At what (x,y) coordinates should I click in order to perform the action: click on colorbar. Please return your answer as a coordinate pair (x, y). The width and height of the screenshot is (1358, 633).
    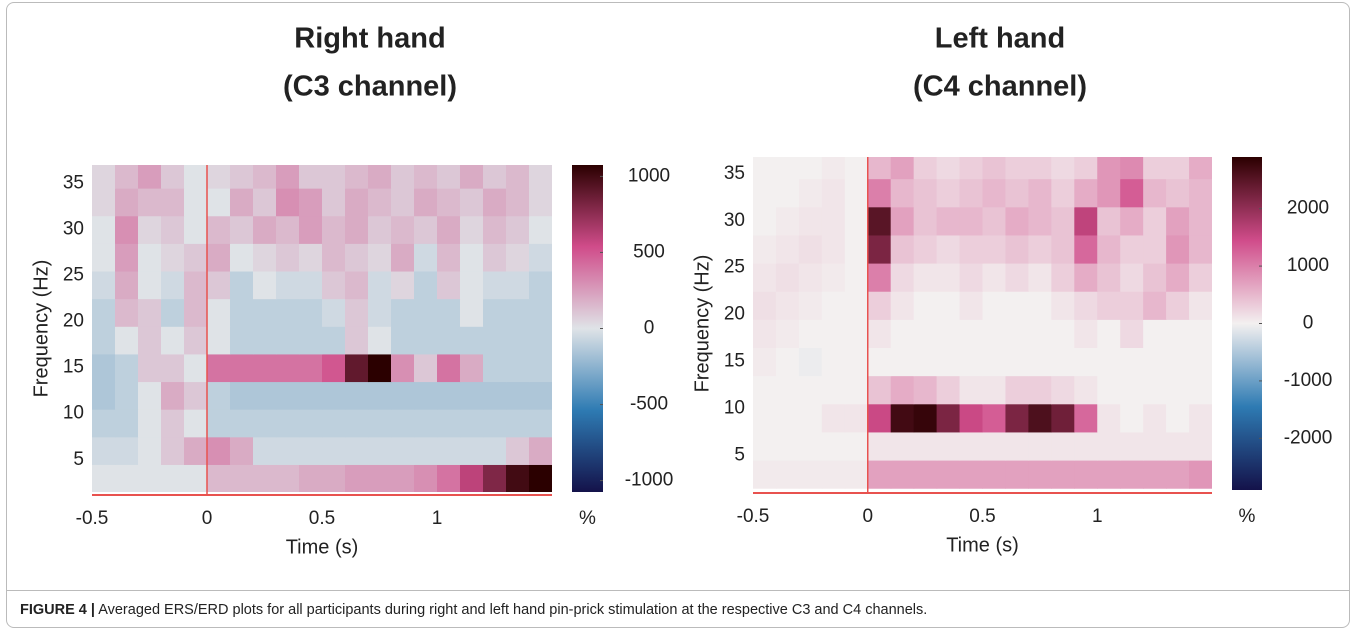
    Looking at the image, I should click on (1247, 323).